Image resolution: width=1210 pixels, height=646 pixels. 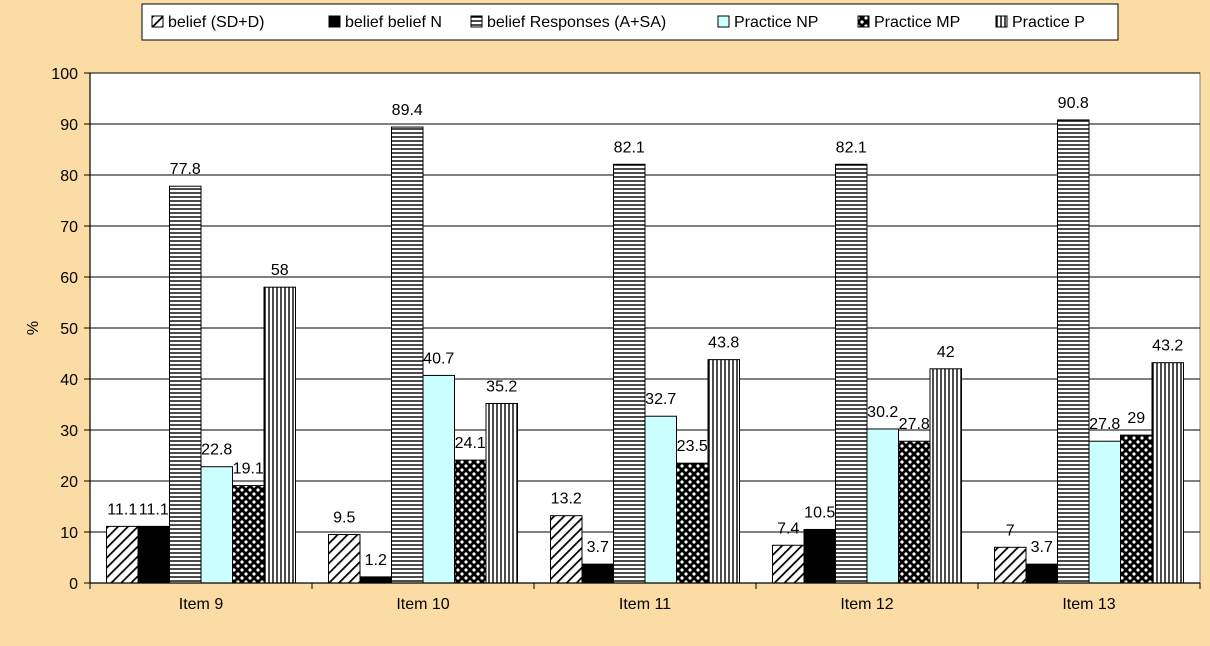 I want to click on data-label: 40.7, so click(x=438, y=358).